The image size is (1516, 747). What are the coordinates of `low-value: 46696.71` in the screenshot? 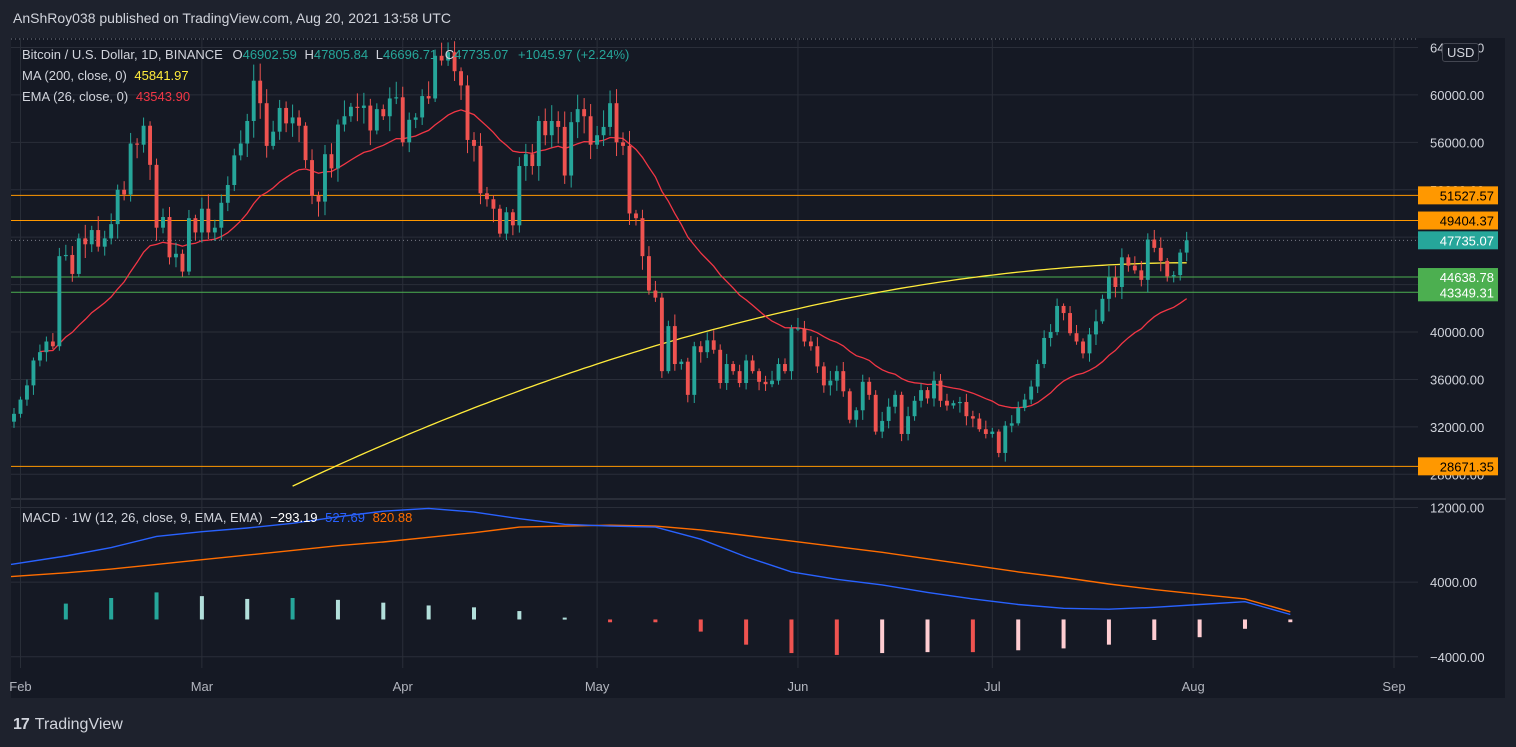 It's located at (410, 54).